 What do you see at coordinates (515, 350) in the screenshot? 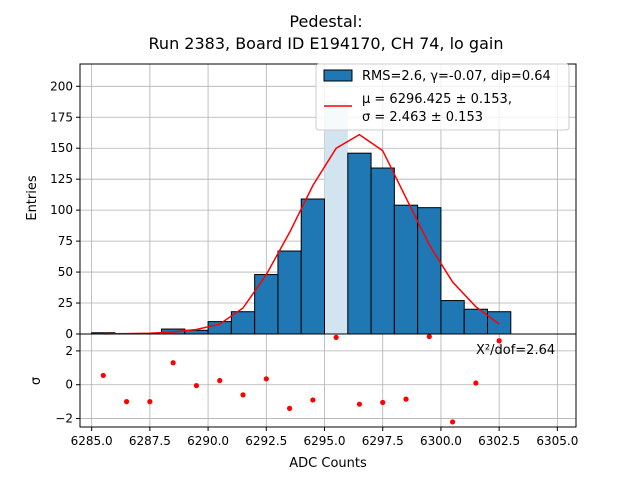
I see `chi2-annotation: X²/dof=2.64` at bounding box center [515, 350].